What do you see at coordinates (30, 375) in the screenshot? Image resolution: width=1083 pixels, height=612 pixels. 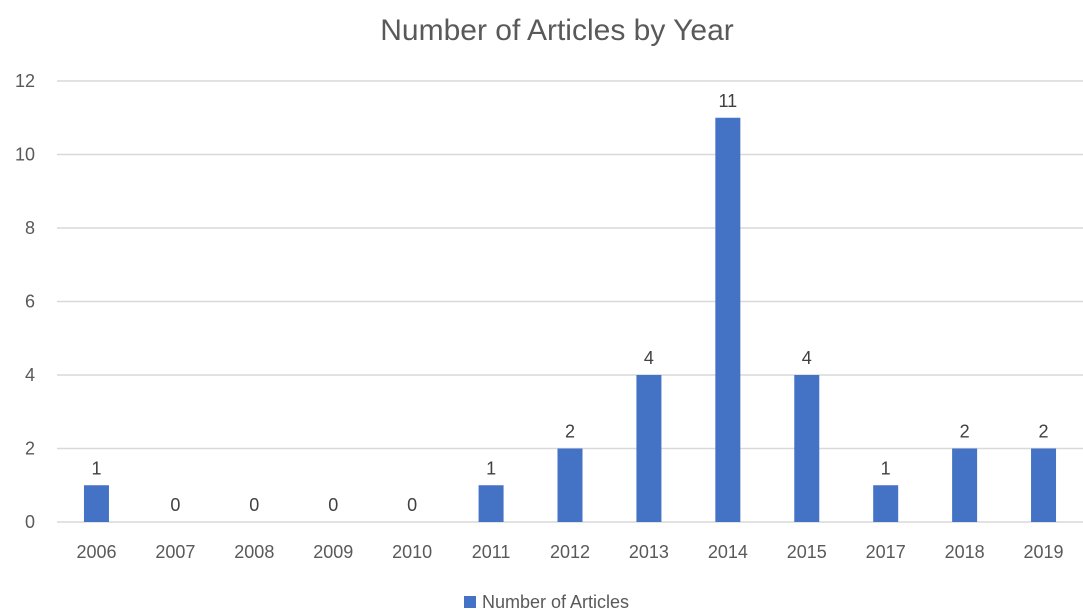 I see `y-tick-label-4: 4` at bounding box center [30, 375].